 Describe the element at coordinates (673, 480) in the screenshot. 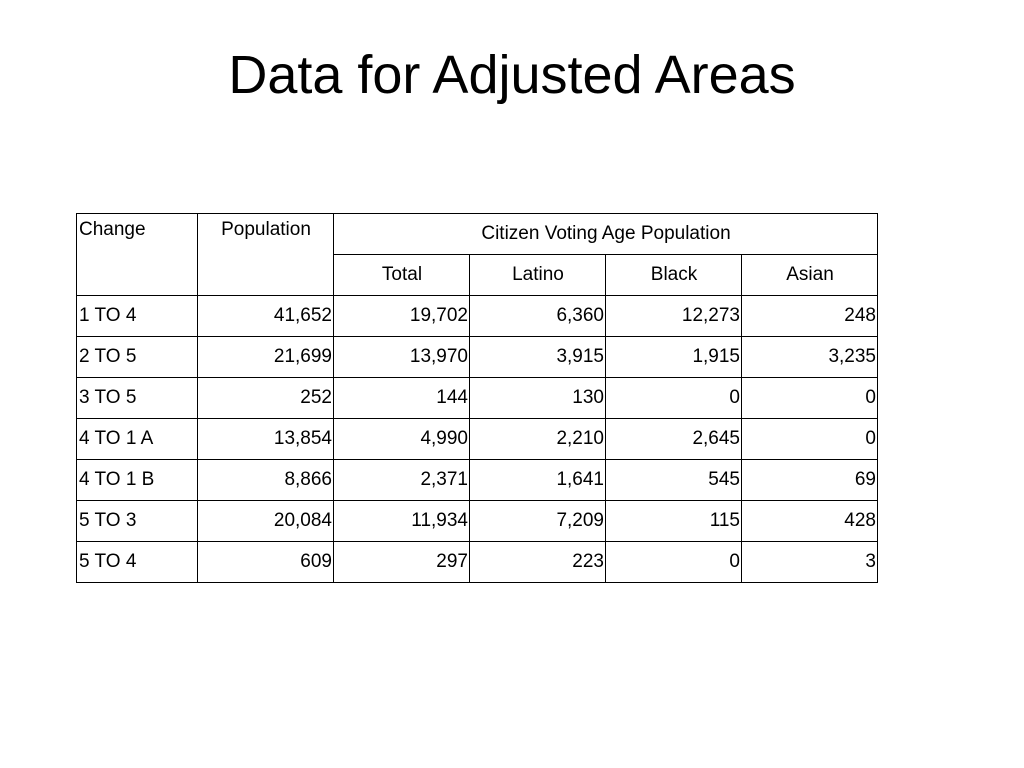

I see `cell-black: 545` at that location.